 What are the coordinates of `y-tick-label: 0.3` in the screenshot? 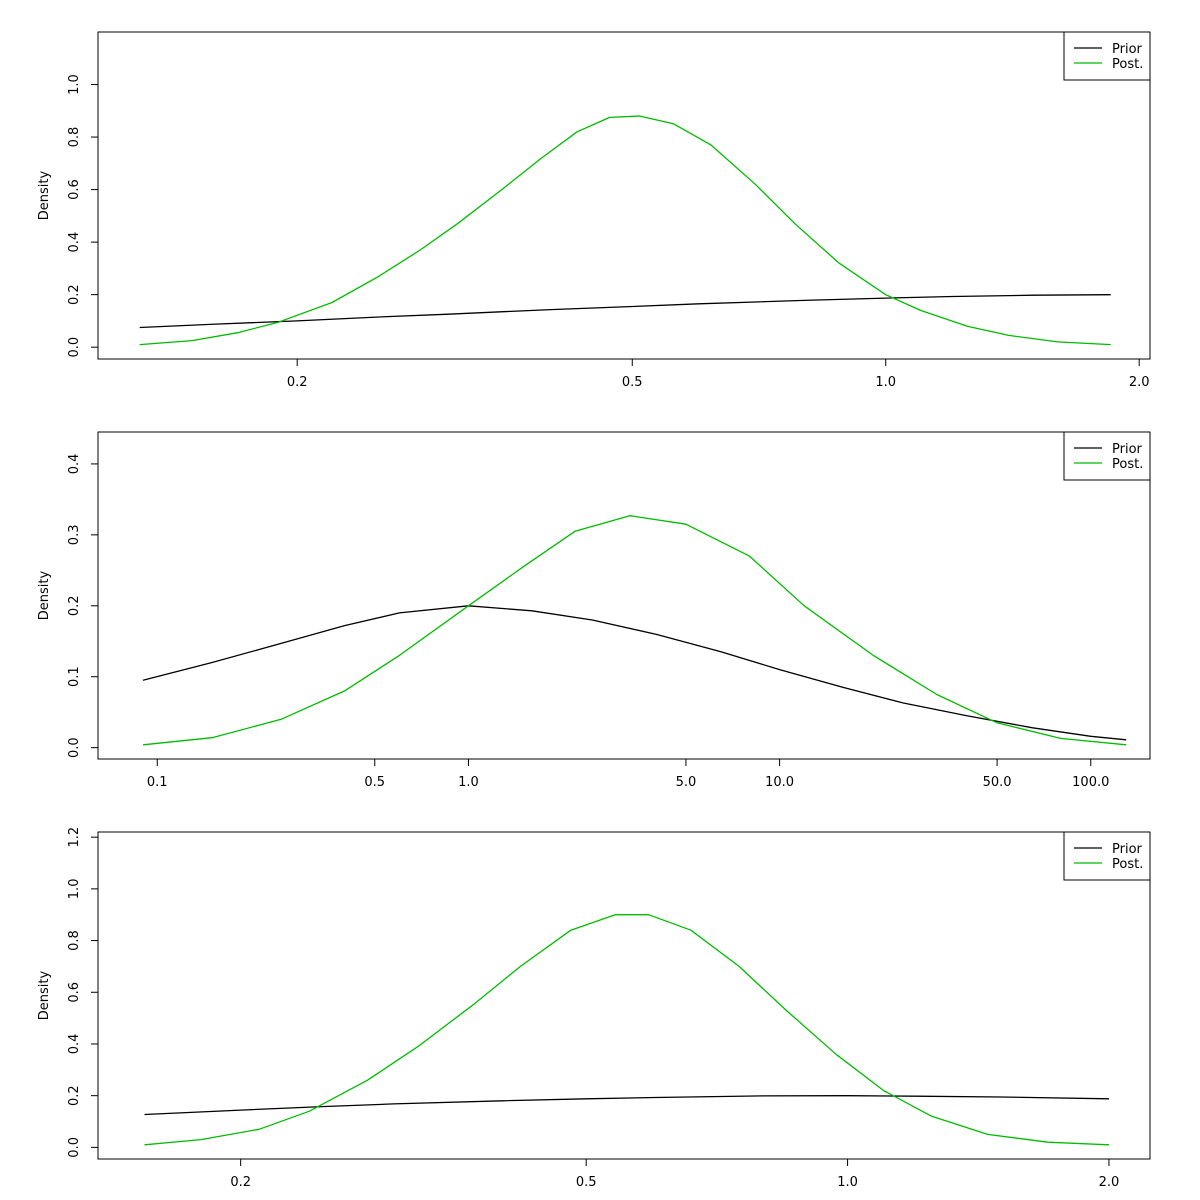 It's located at (74, 535).